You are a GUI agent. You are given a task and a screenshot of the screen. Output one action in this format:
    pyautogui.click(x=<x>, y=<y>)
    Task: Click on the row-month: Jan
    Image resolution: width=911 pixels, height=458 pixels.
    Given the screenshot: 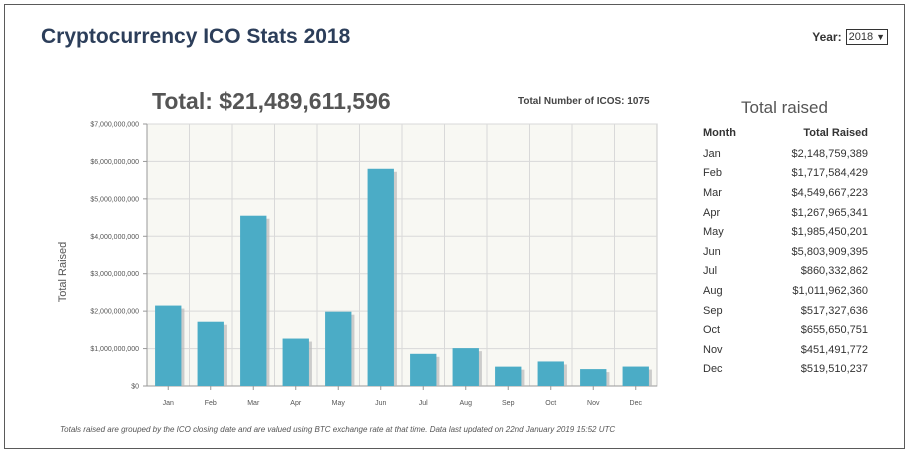 What is the action you would take?
    pyautogui.click(x=712, y=153)
    